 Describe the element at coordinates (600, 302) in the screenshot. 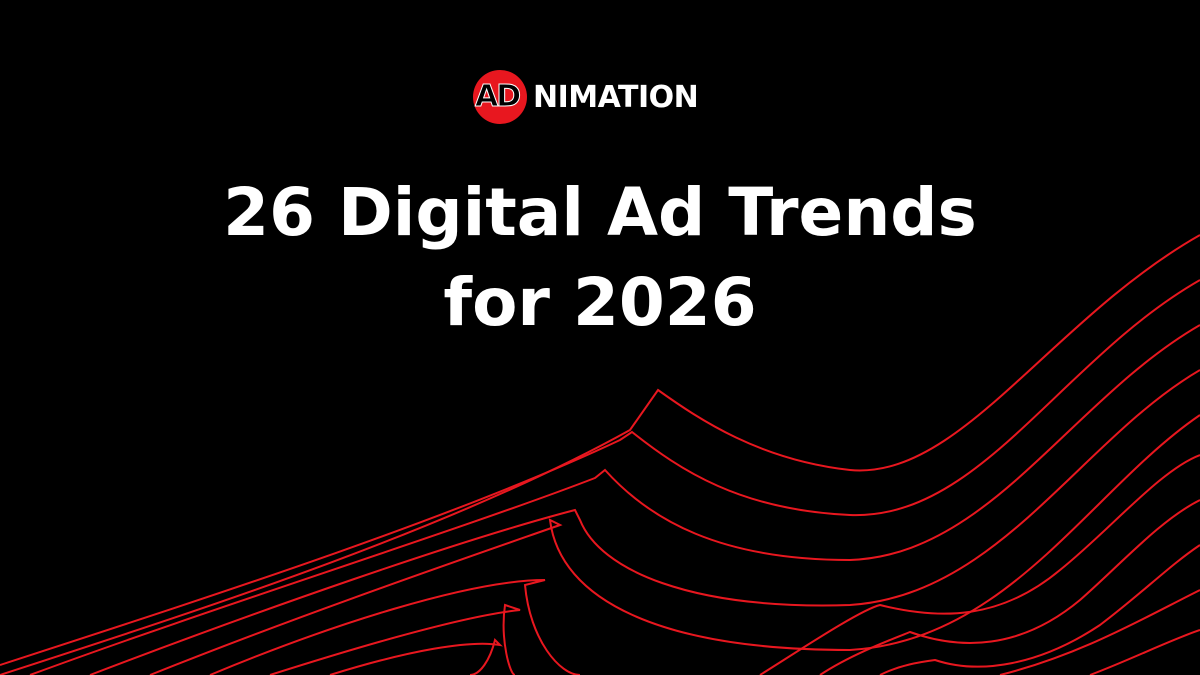

I see `headline-line-2: for 2026` at that location.